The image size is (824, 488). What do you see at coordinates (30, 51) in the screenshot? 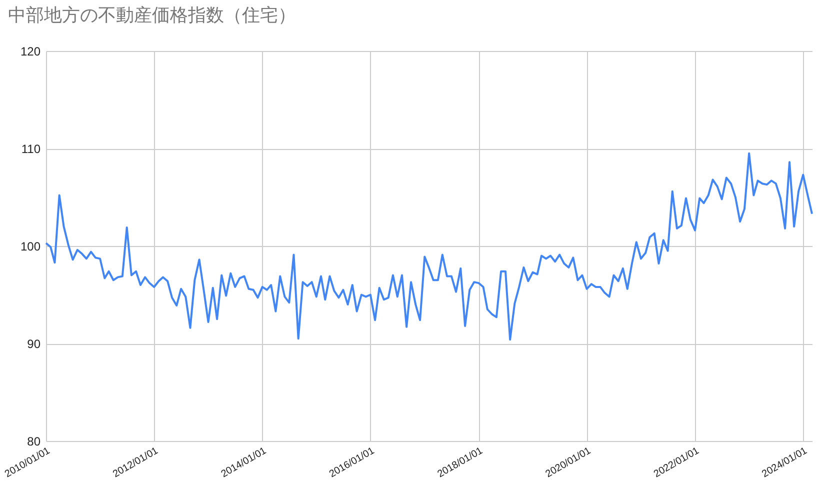
I see `y-tick-label: 120` at bounding box center [30, 51].